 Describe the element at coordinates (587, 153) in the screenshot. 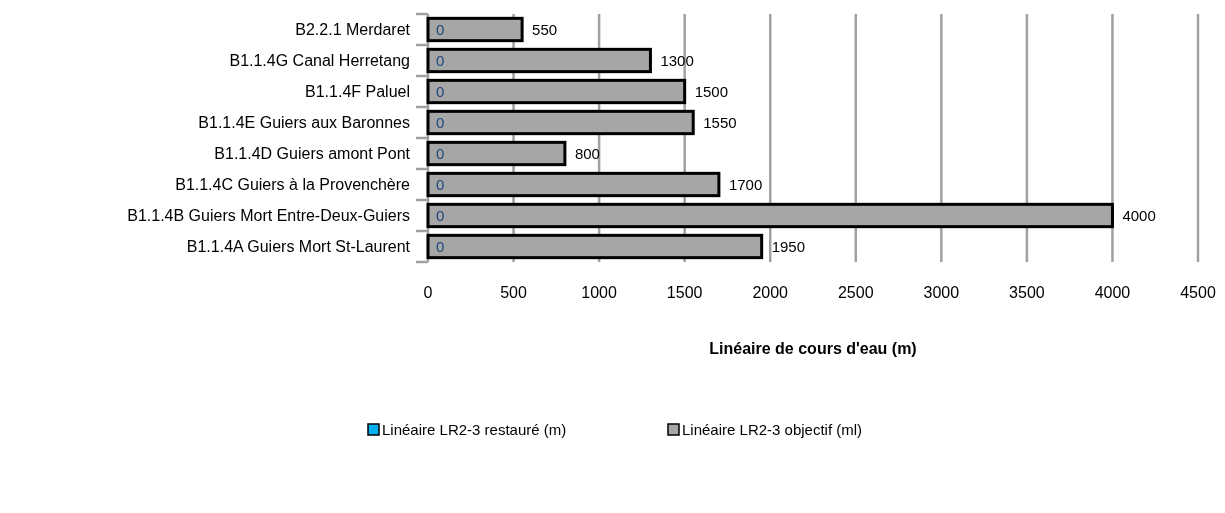

I see `data-label: 800` at that location.